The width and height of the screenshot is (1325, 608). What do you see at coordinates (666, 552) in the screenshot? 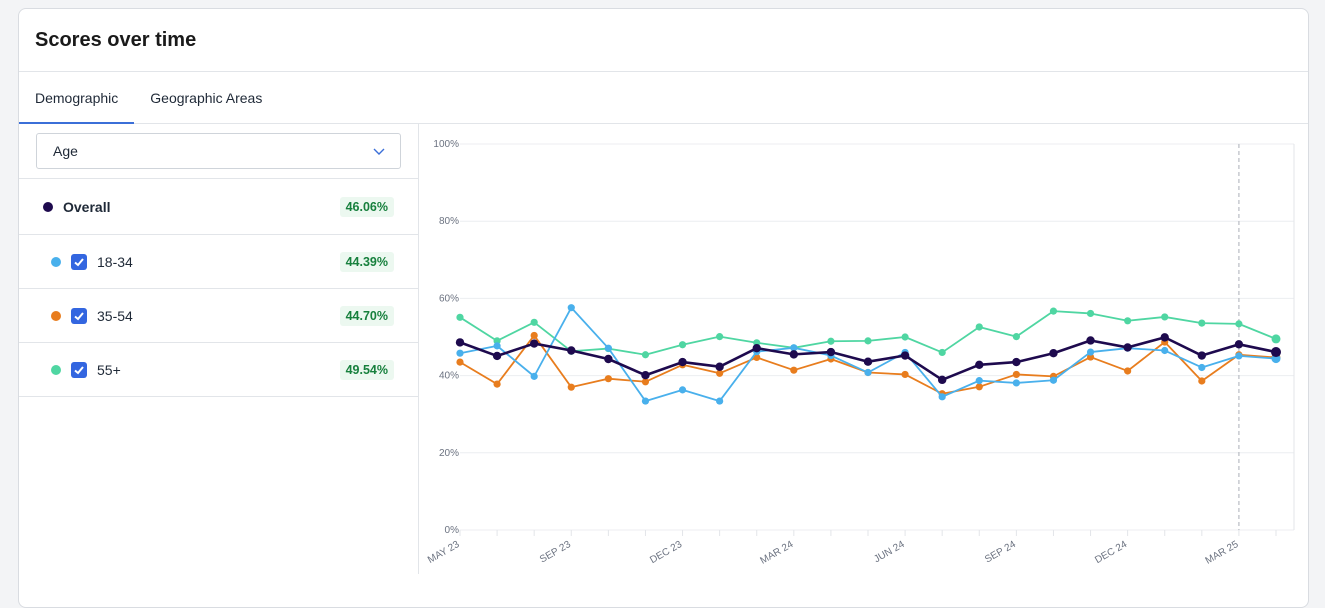
I see `x-tick-label: DEC 23` at bounding box center [666, 552].